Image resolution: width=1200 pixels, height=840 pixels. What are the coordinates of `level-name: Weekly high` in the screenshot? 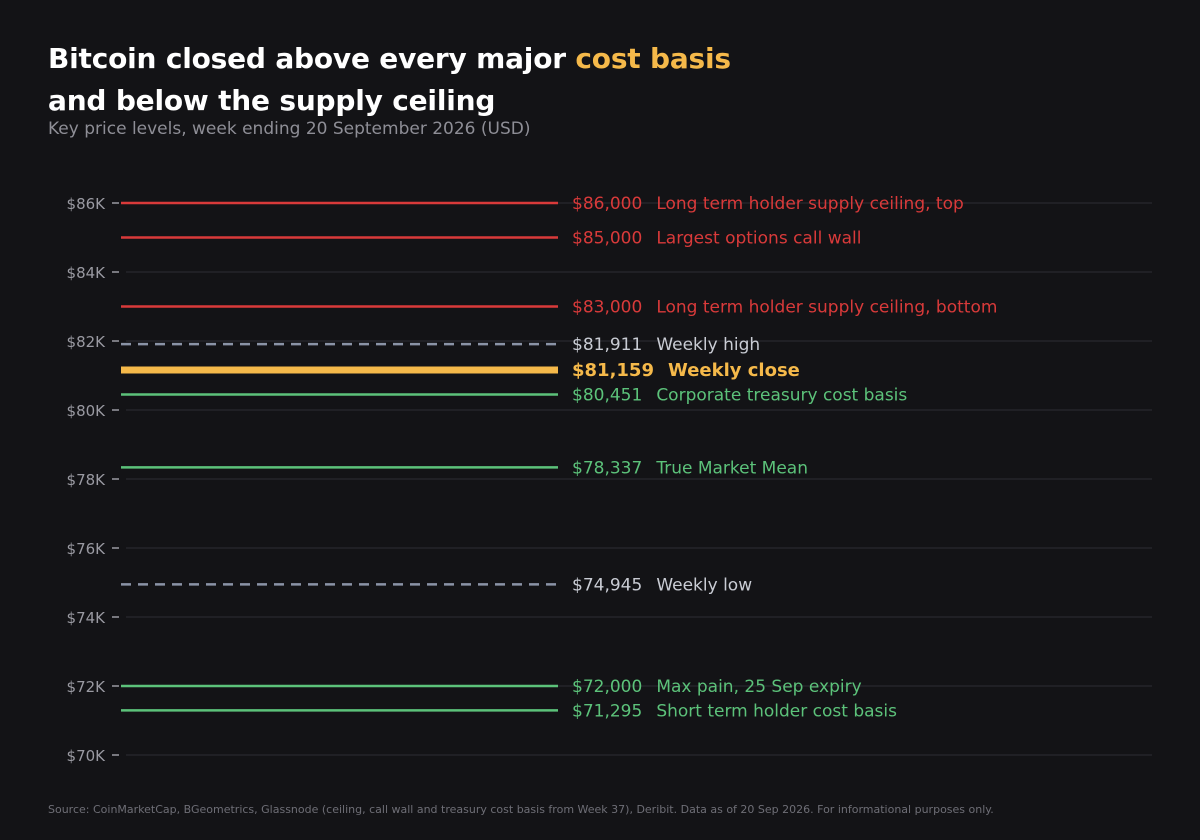 It's located at (708, 345).